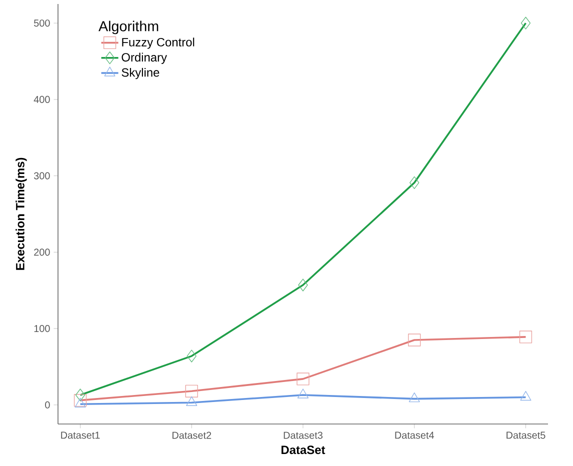  What do you see at coordinates (21, 214) in the screenshot?
I see `y-axis-title: Execution Time(ms)` at bounding box center [21, 214].